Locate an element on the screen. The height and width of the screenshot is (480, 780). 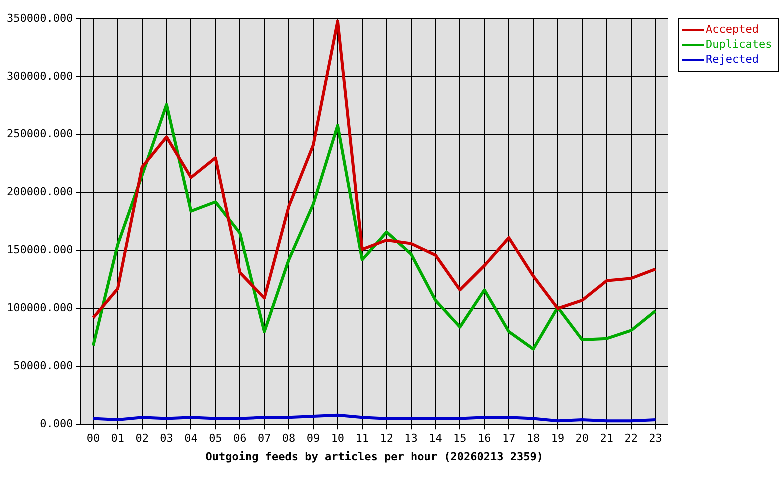
x-tick-label: 09 is located at coordinates (313, 439).